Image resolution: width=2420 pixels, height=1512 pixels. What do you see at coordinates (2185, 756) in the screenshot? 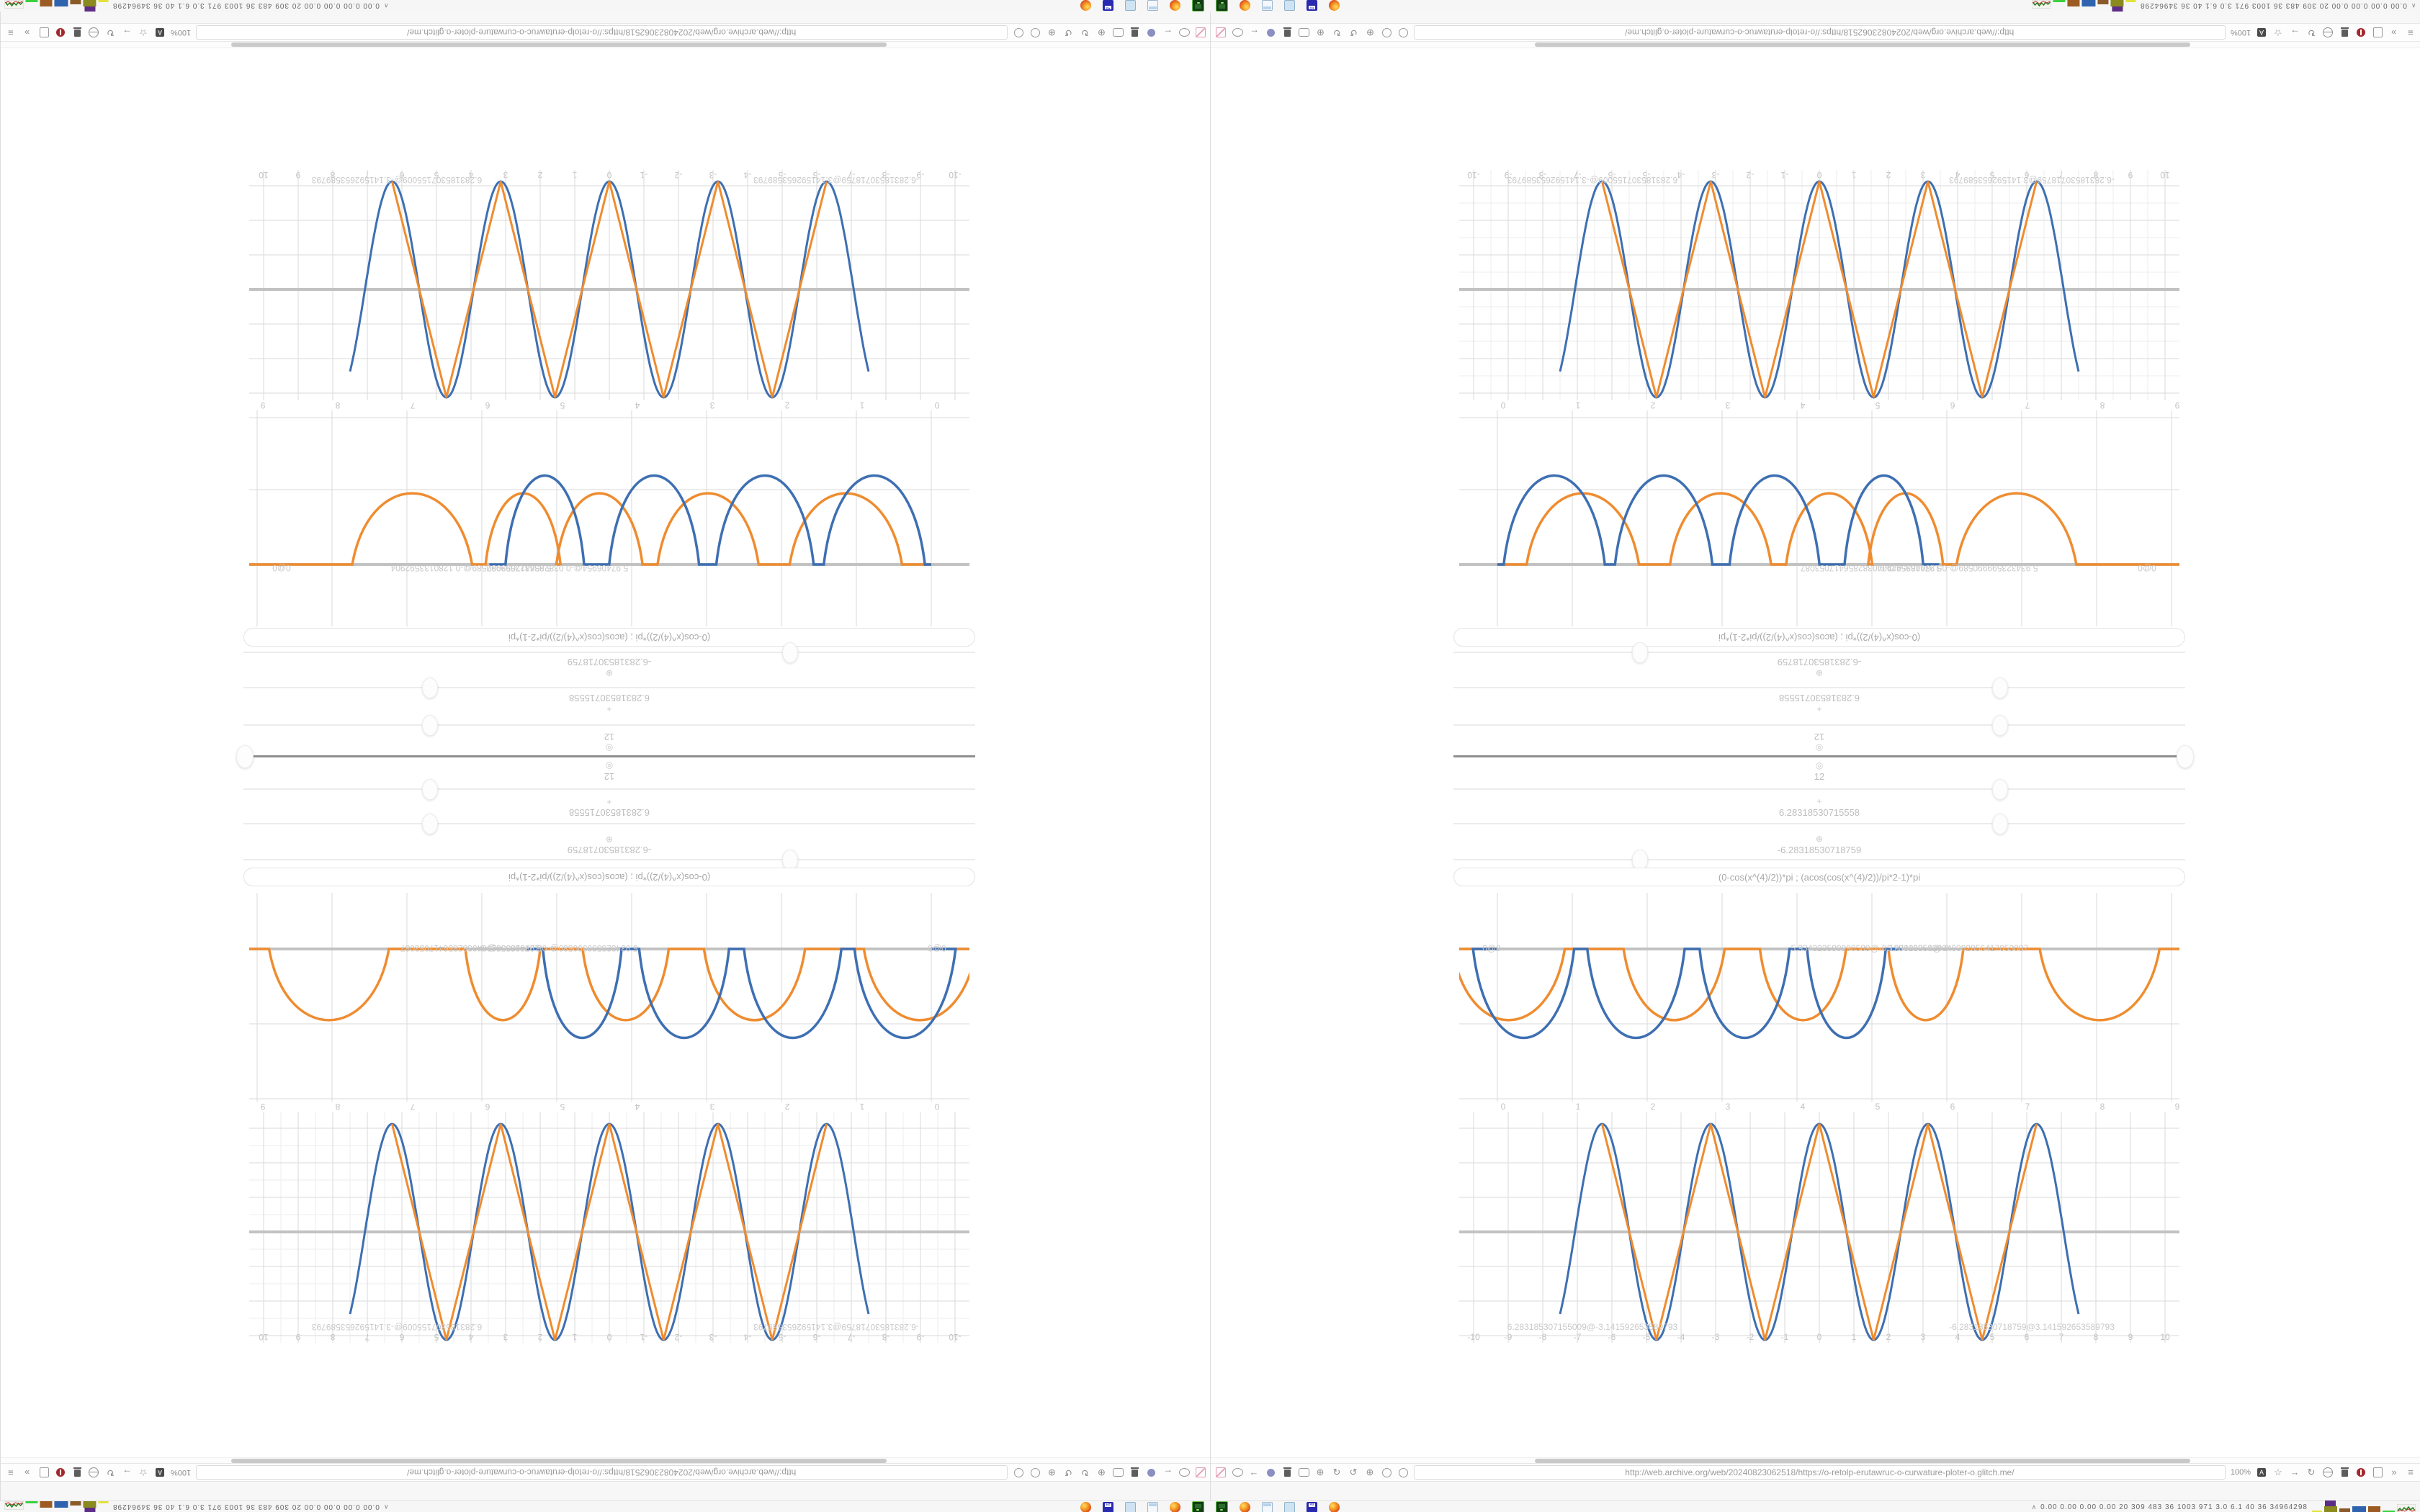
I see `divider-thumb` at bounding box center [2185, 756].